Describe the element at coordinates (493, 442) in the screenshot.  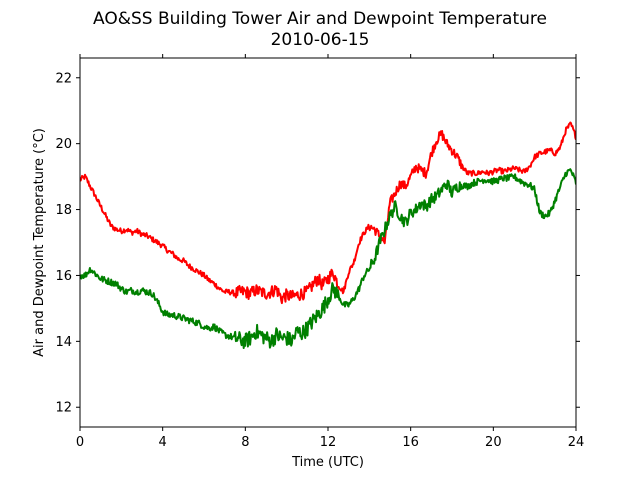
I see `x-tick-label: 20` at that location.